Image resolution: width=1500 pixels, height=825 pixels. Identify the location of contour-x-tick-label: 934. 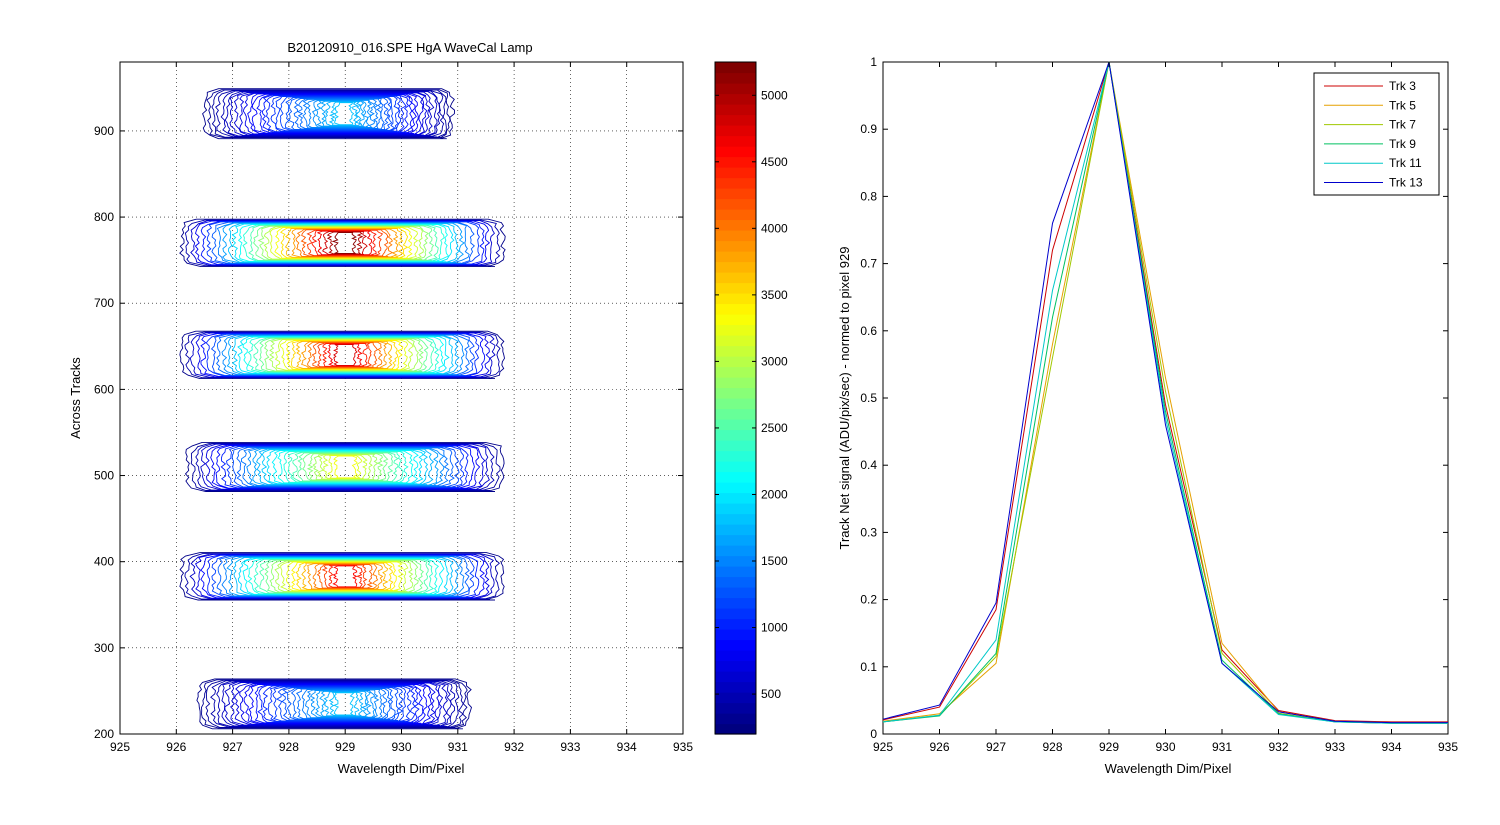
(627, 747).